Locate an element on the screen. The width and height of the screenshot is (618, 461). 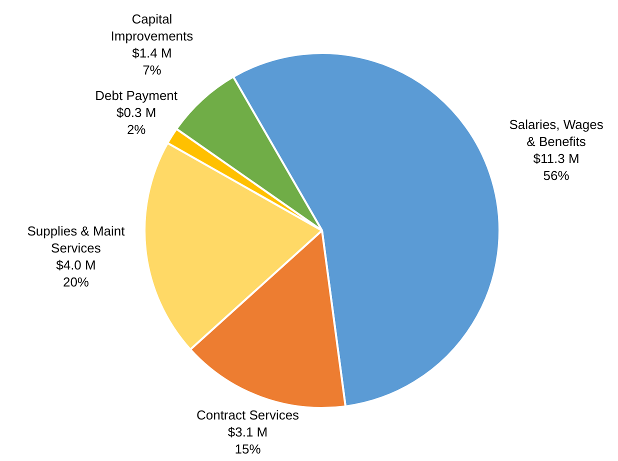
slice-label: Salaries, Wages & Benefits is located at coordinates (556, 132).